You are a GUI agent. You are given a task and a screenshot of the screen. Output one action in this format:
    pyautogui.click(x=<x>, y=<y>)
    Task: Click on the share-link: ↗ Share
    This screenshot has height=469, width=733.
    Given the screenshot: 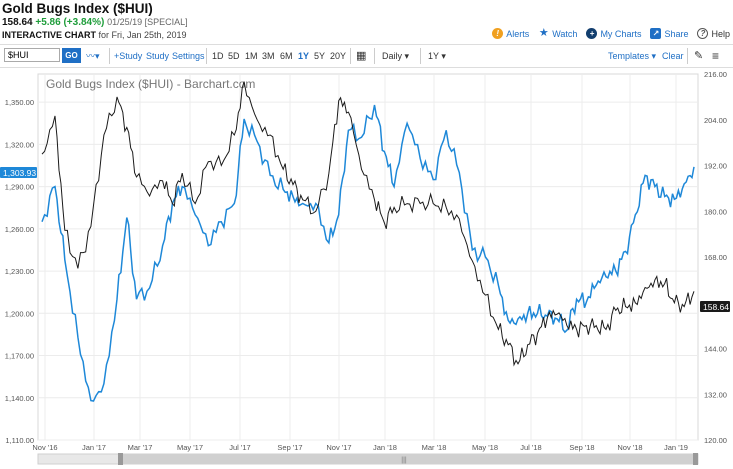 What is the action you would take?
    pyautogui.click(x=669, y=33)
    